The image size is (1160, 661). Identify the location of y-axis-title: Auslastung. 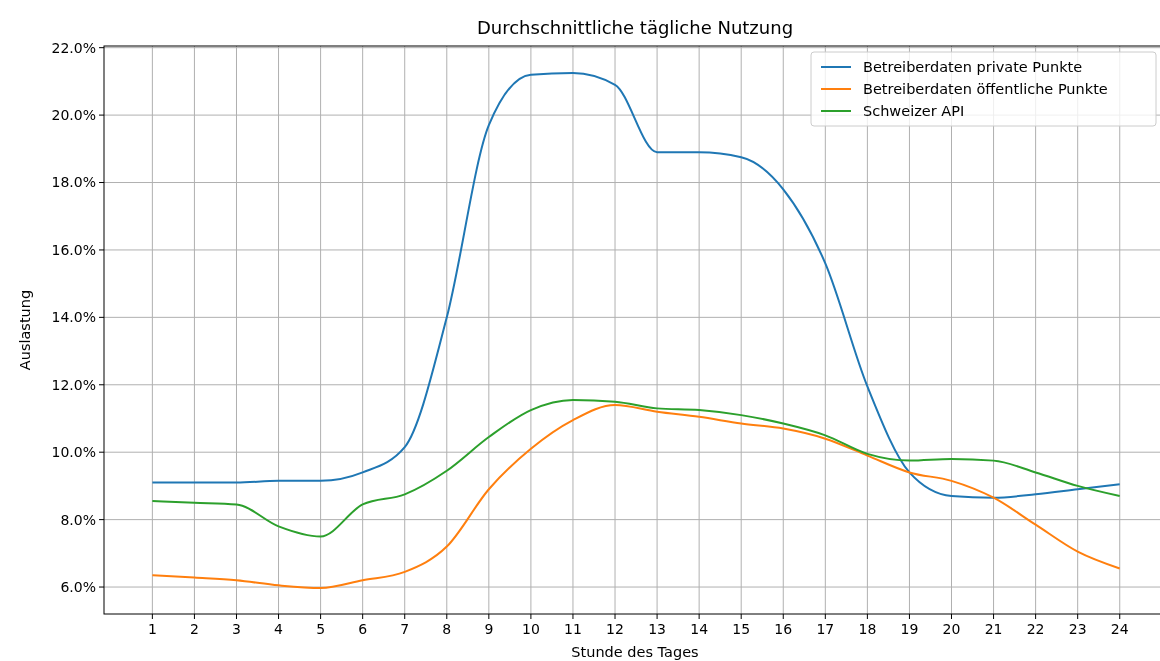
(25, 330).